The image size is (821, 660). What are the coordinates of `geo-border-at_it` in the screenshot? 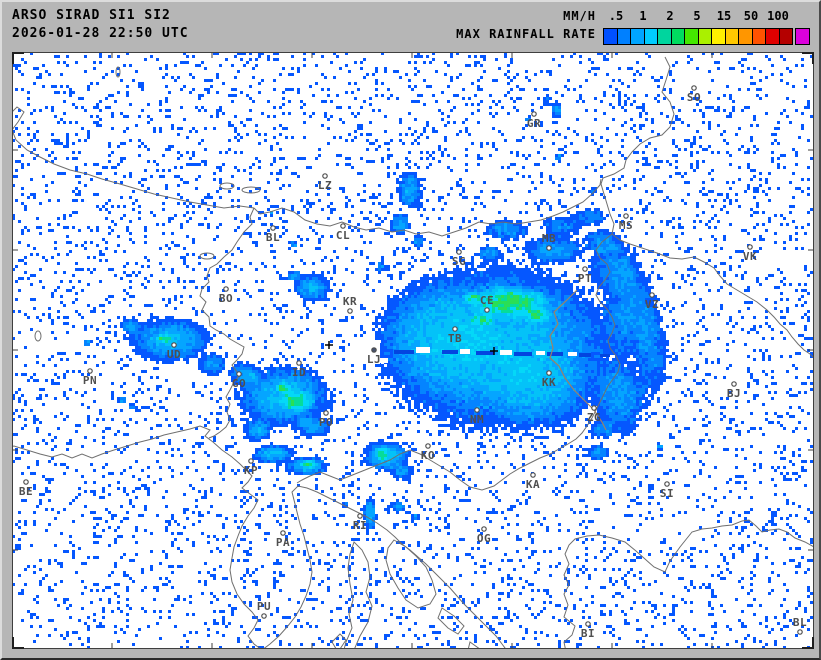 It's located at (133, 157).